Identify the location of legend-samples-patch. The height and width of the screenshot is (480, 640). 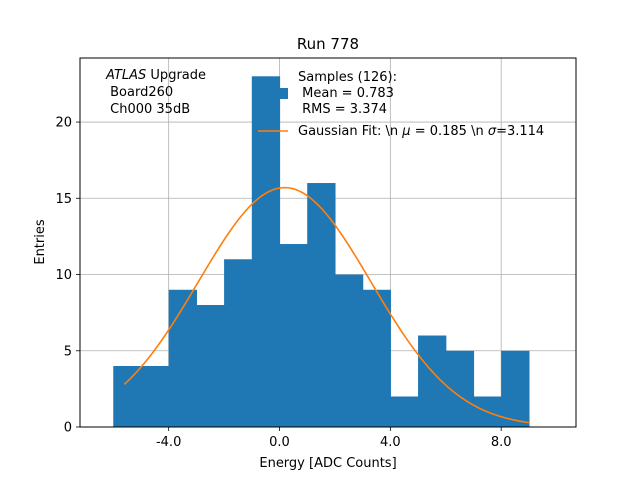
(273, 93).